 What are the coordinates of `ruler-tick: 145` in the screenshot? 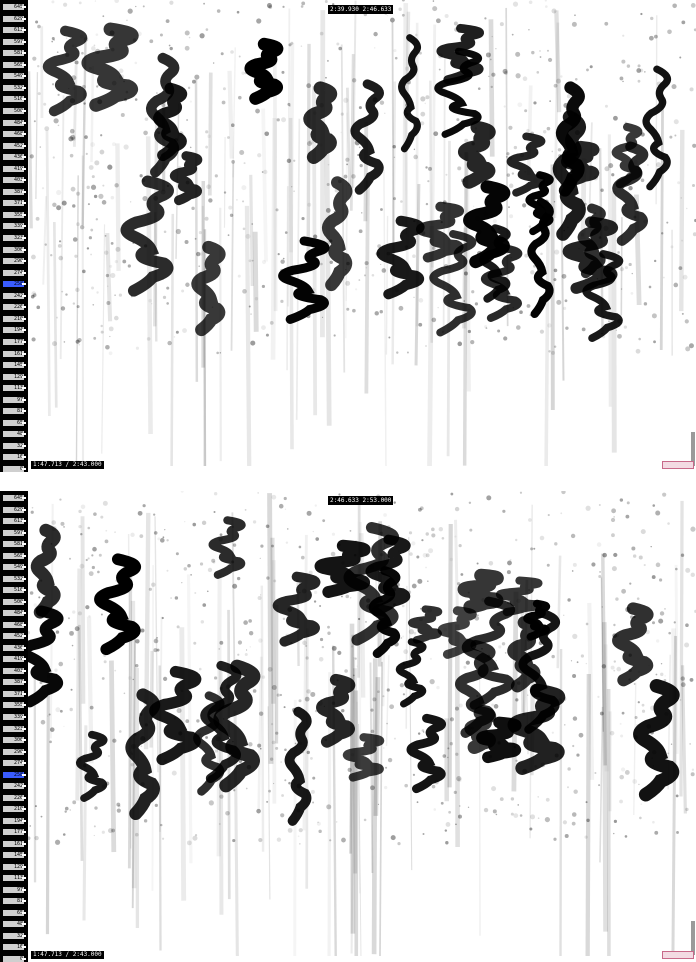 It's located at (13, 365).